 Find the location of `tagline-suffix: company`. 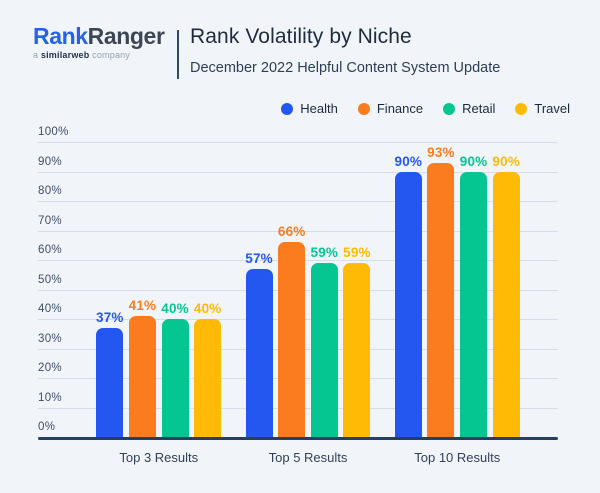

tagline-suffix: company is located at coordinates (110, 55).